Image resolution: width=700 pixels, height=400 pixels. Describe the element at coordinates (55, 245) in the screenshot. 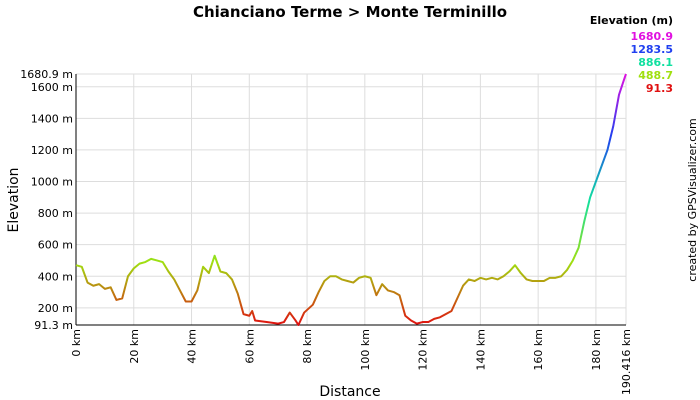

I see `y-tick-label: 600 m` at that location.